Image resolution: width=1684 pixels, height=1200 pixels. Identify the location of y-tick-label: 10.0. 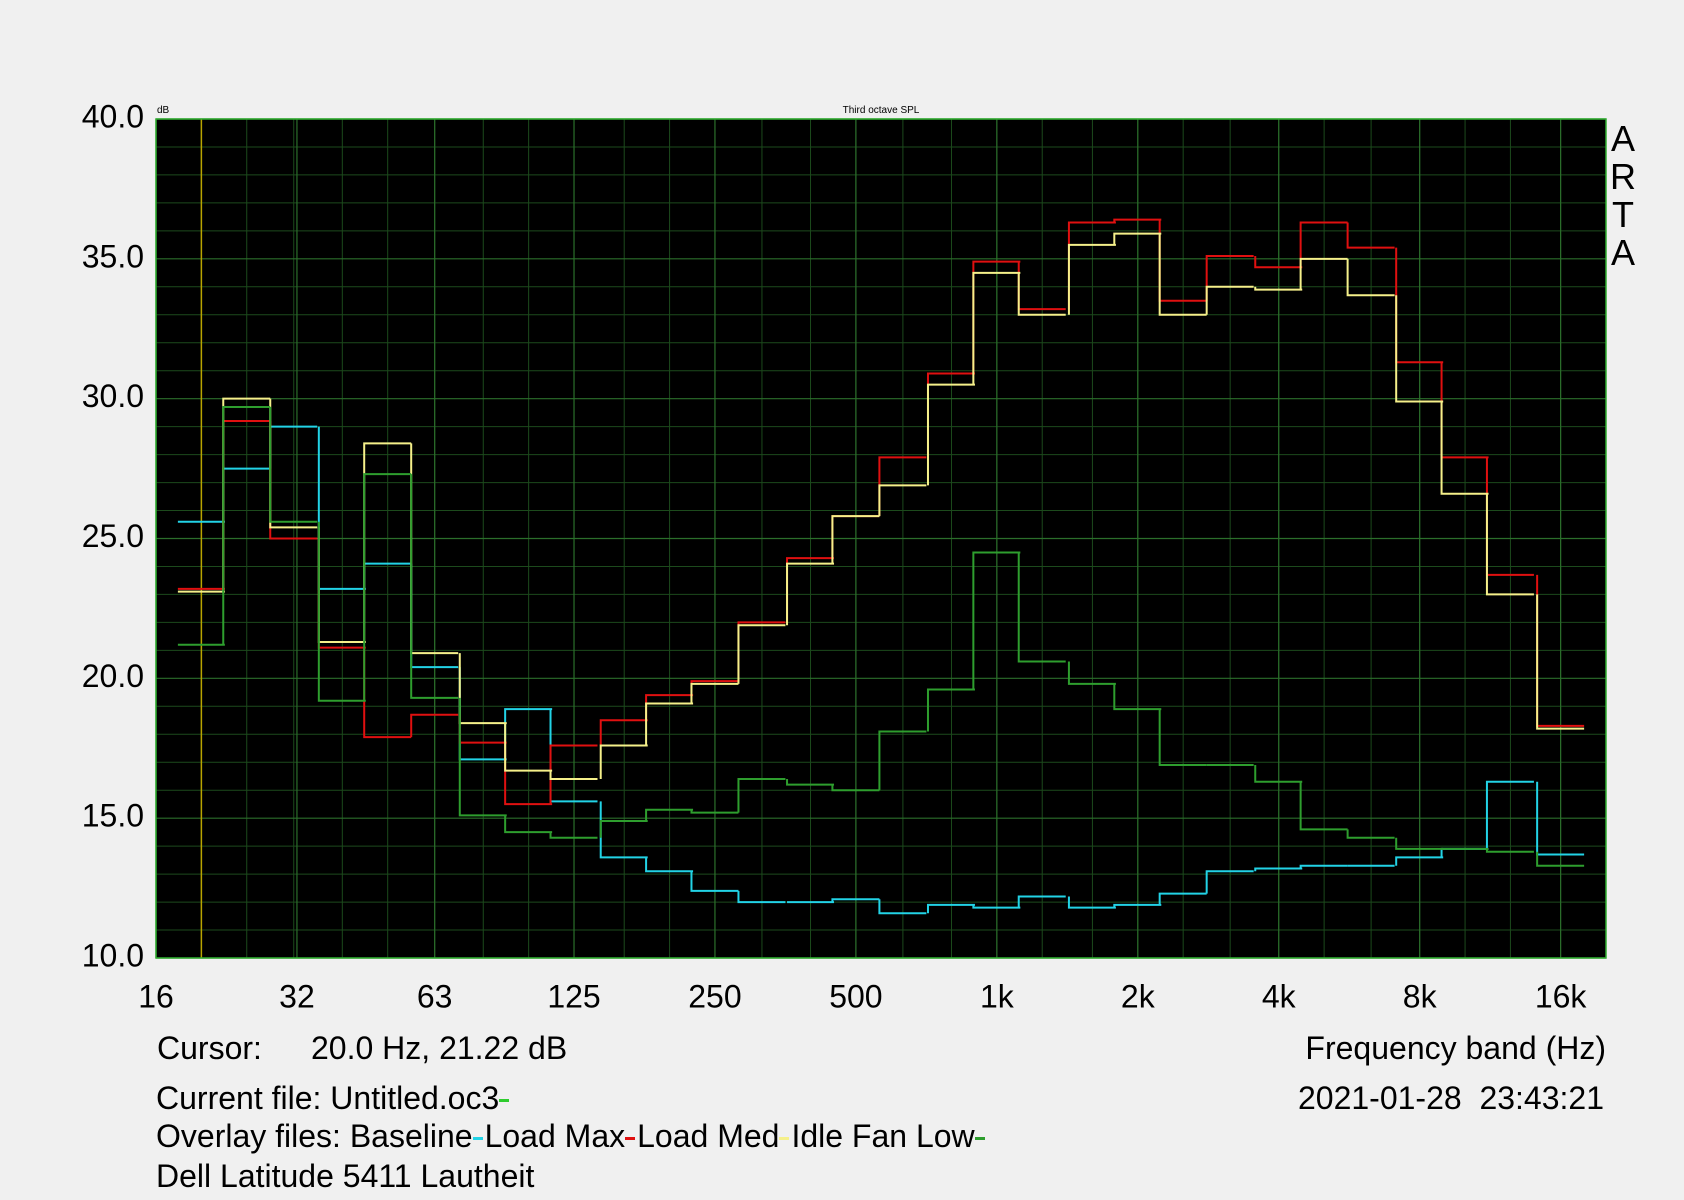
(113, 955).